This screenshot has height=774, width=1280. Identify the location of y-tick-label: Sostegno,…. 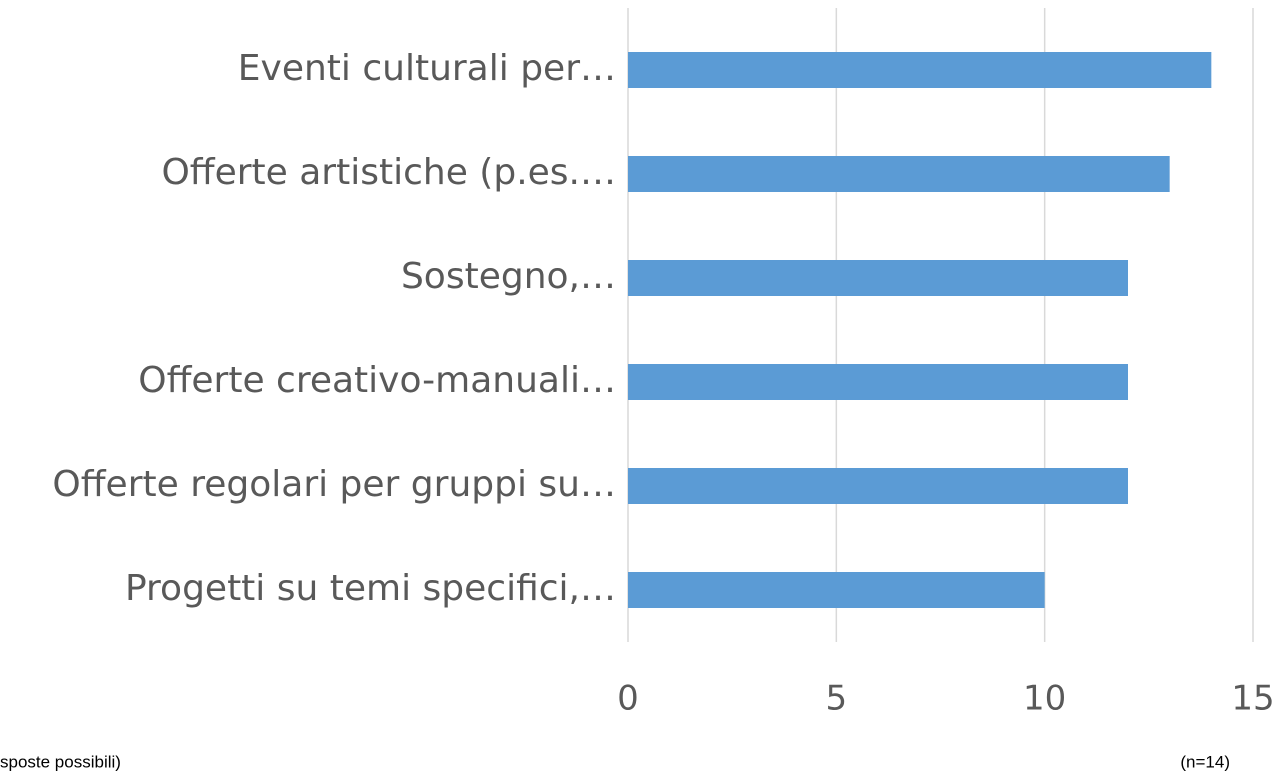
(508, 276).